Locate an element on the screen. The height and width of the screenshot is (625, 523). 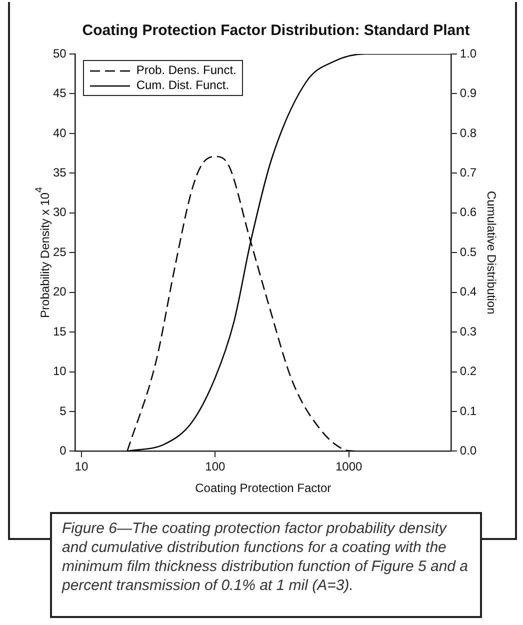
y2-tick-label: 1.0 is located at coordinates (468, 53).